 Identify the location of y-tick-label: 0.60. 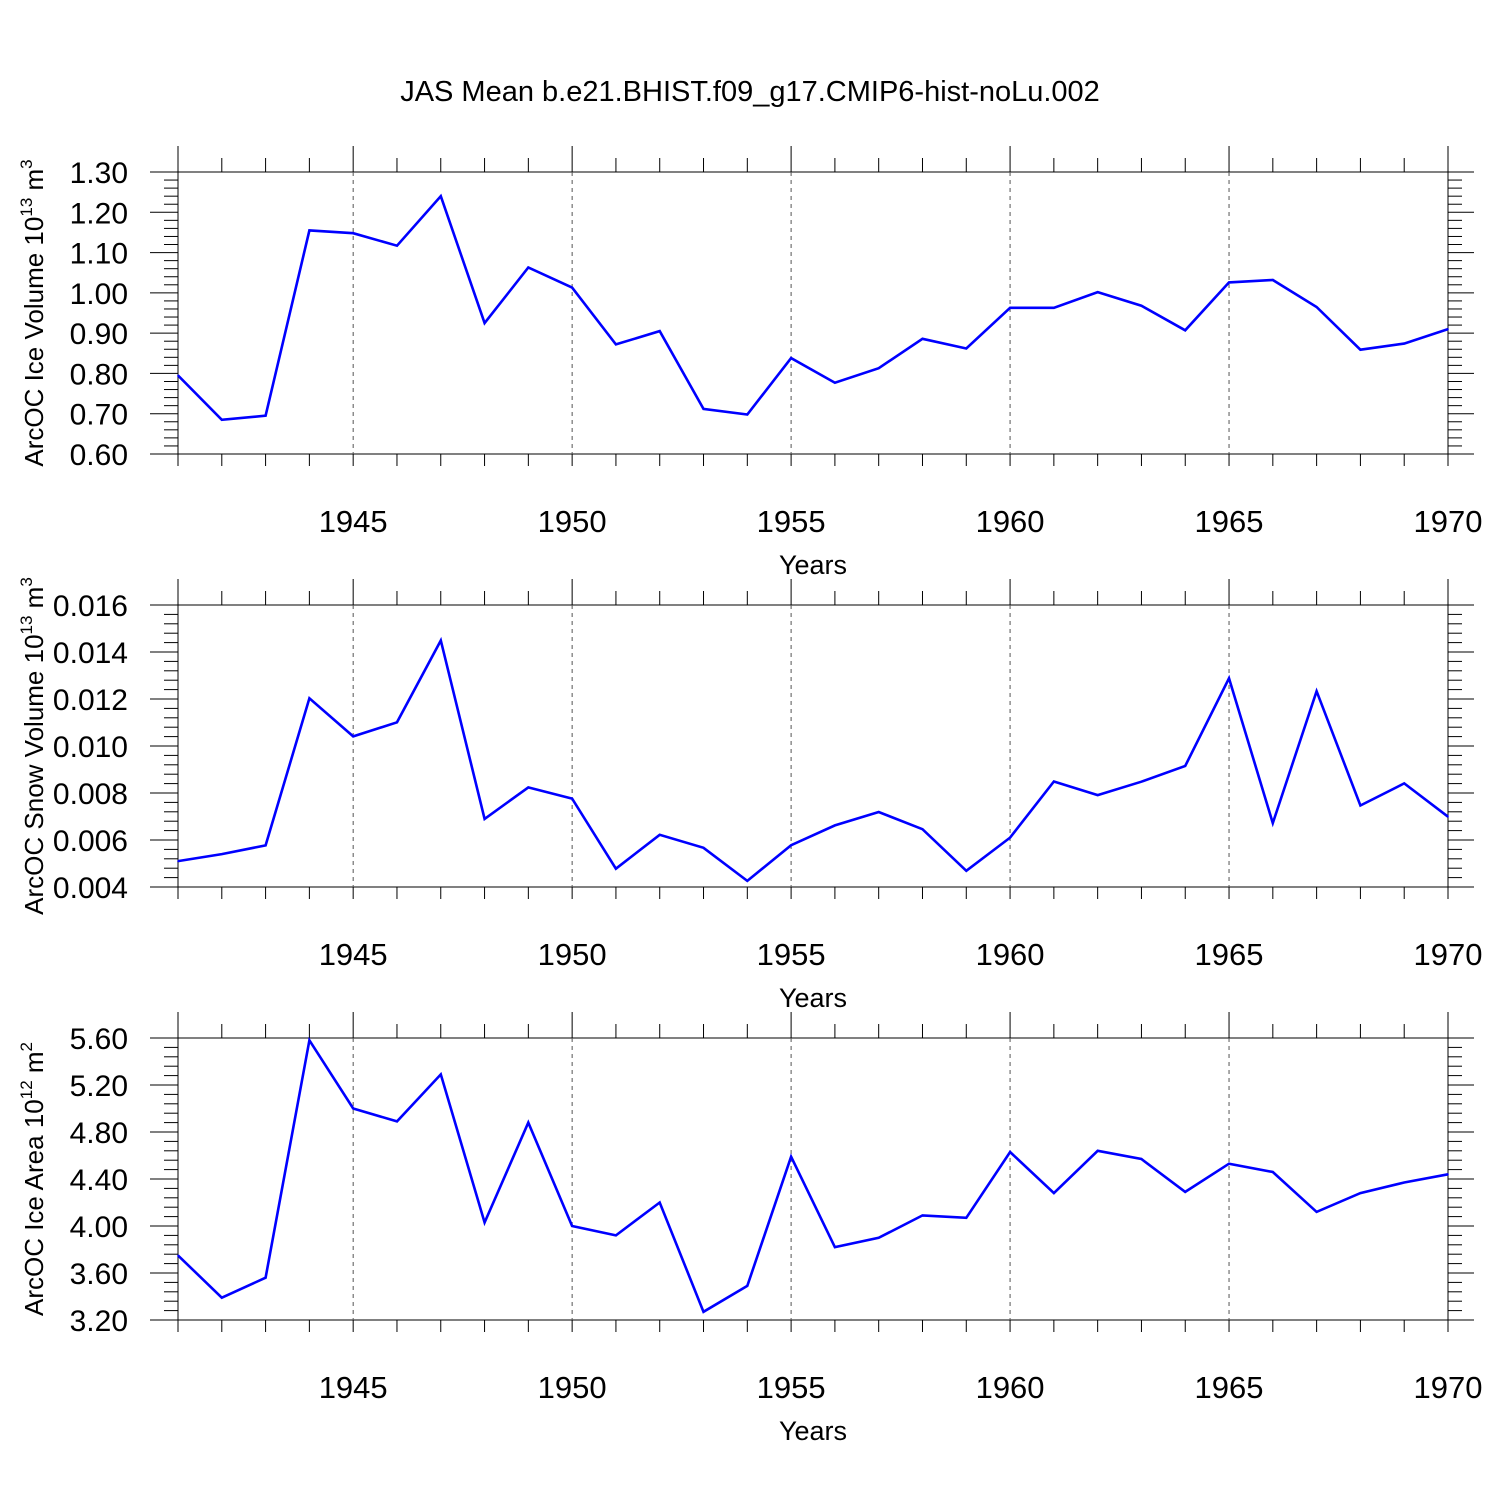
(99, 455).